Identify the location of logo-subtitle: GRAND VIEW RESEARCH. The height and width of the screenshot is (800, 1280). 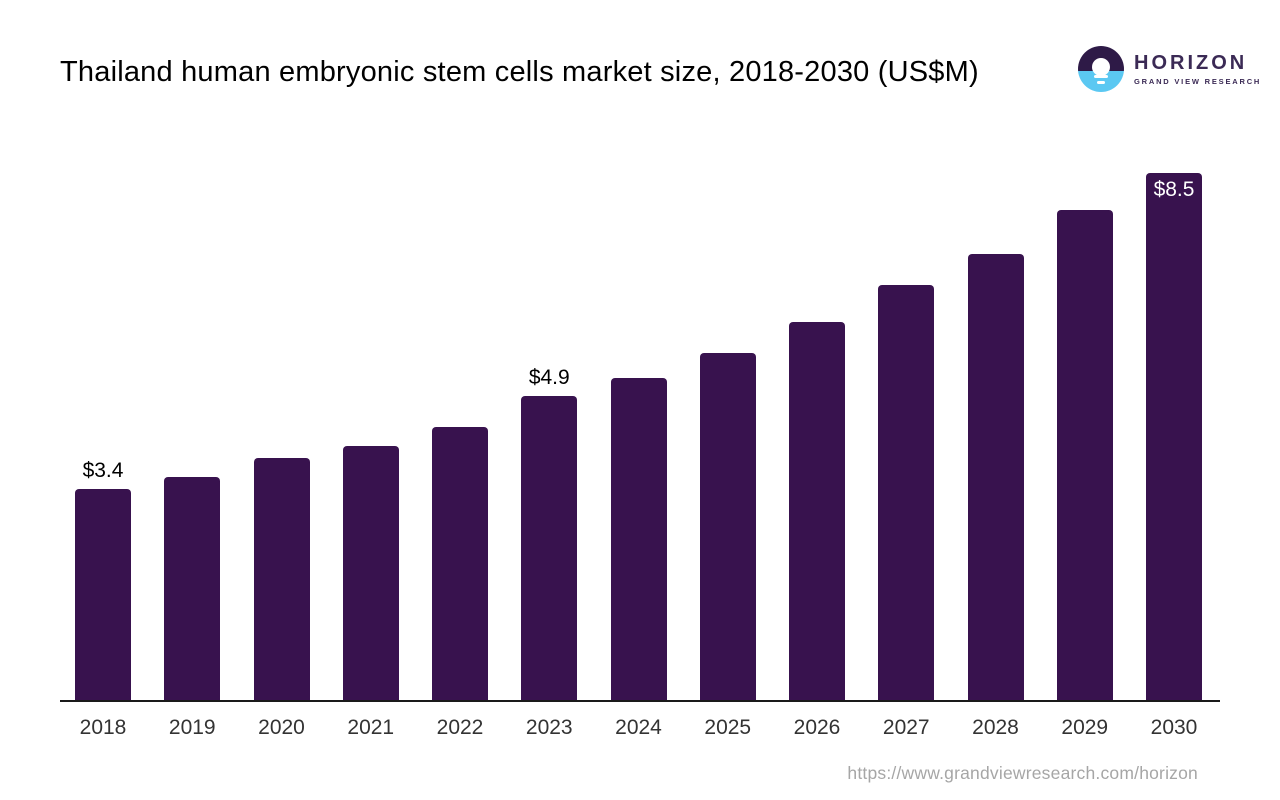
(1198, 81).